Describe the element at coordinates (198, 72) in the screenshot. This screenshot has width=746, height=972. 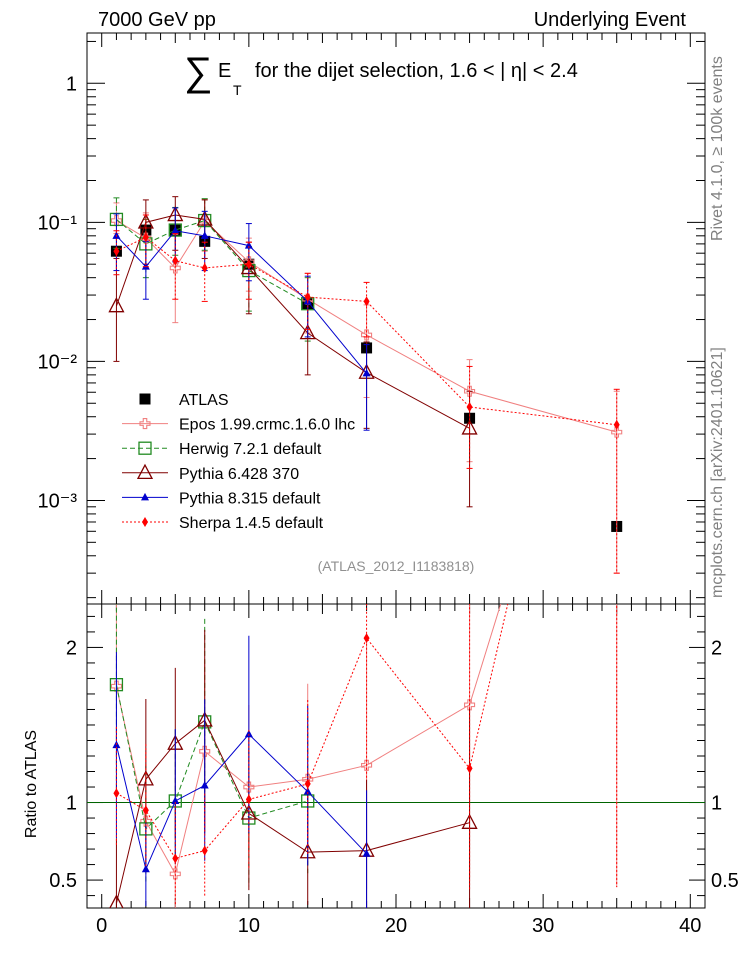
I see `title-sigma: ∑` at that location.